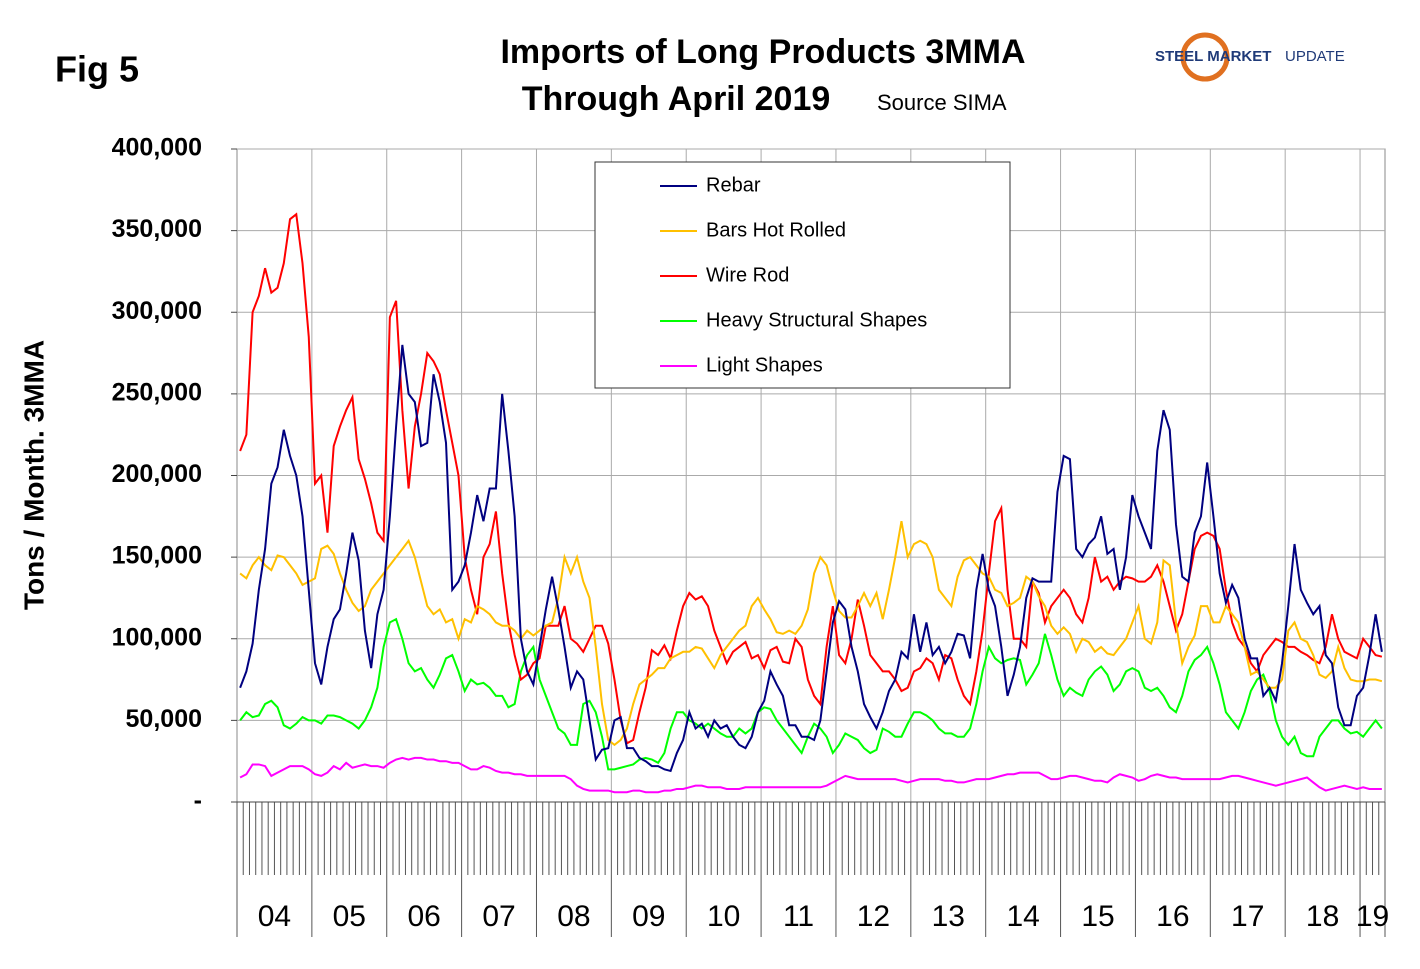 This screenshot has height=969, width=1420. I want to click on x-tick-label: 16, so click(1172, 916).